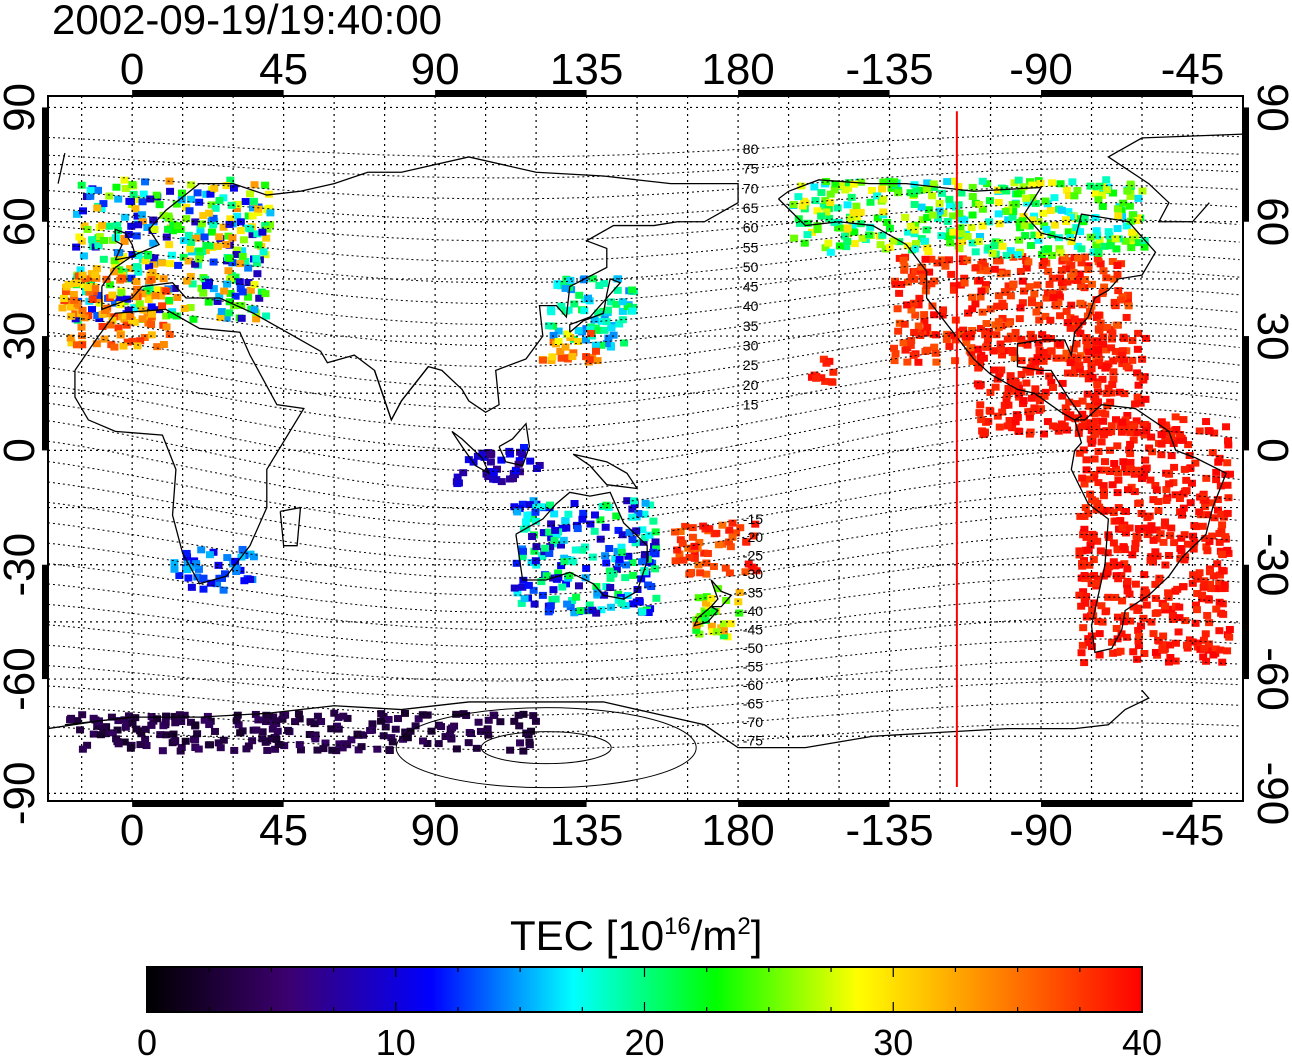 This screenshot has height=1057, width=1292. I want to click on magnetic-latitude-label: -75, so click(753, 740).